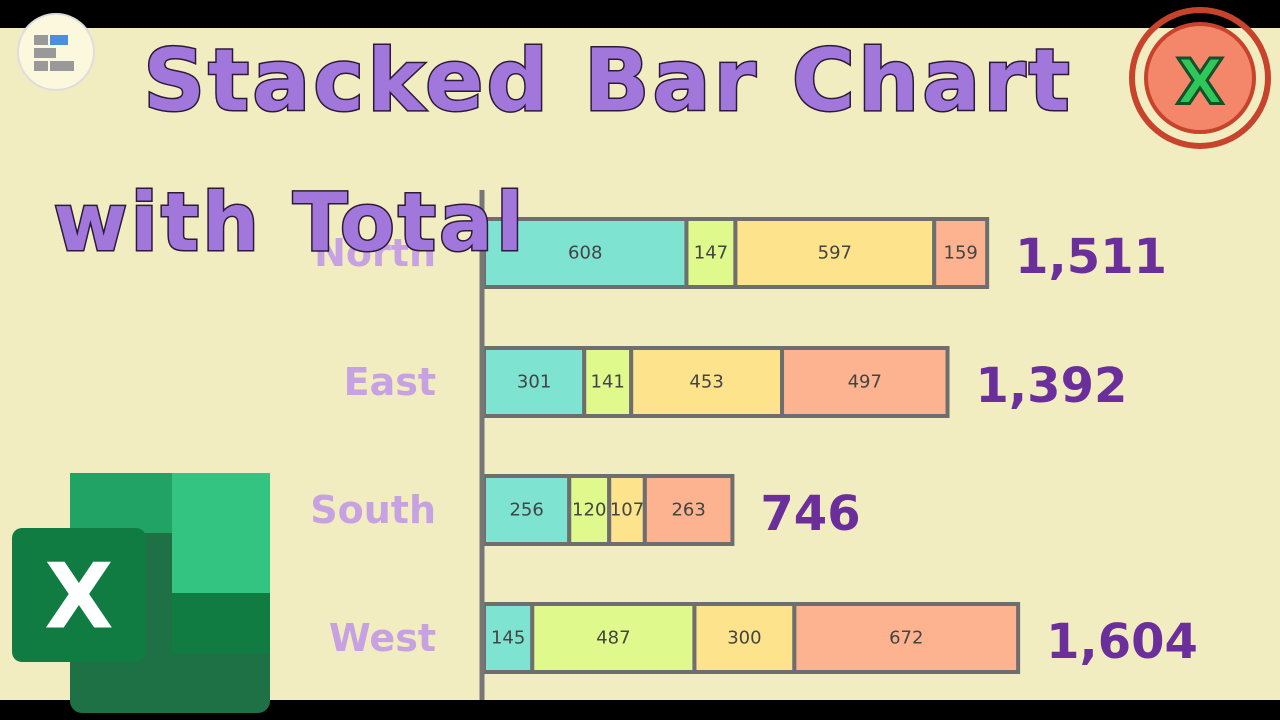  Describe the element at coordinates (1052, 386) in the screenshot. I see `total-label: 1,392` at that location.